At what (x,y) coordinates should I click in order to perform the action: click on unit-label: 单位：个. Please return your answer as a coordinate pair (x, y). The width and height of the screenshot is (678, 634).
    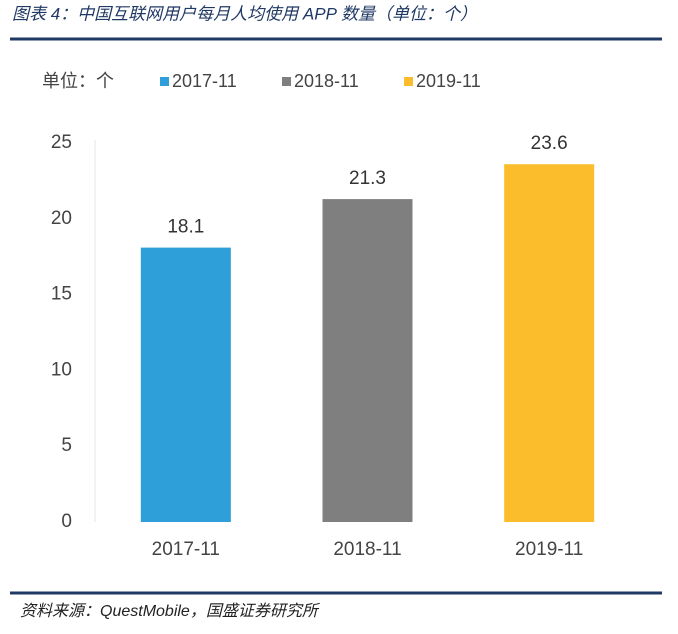
    Looking at the image, I should click on (78, 81).